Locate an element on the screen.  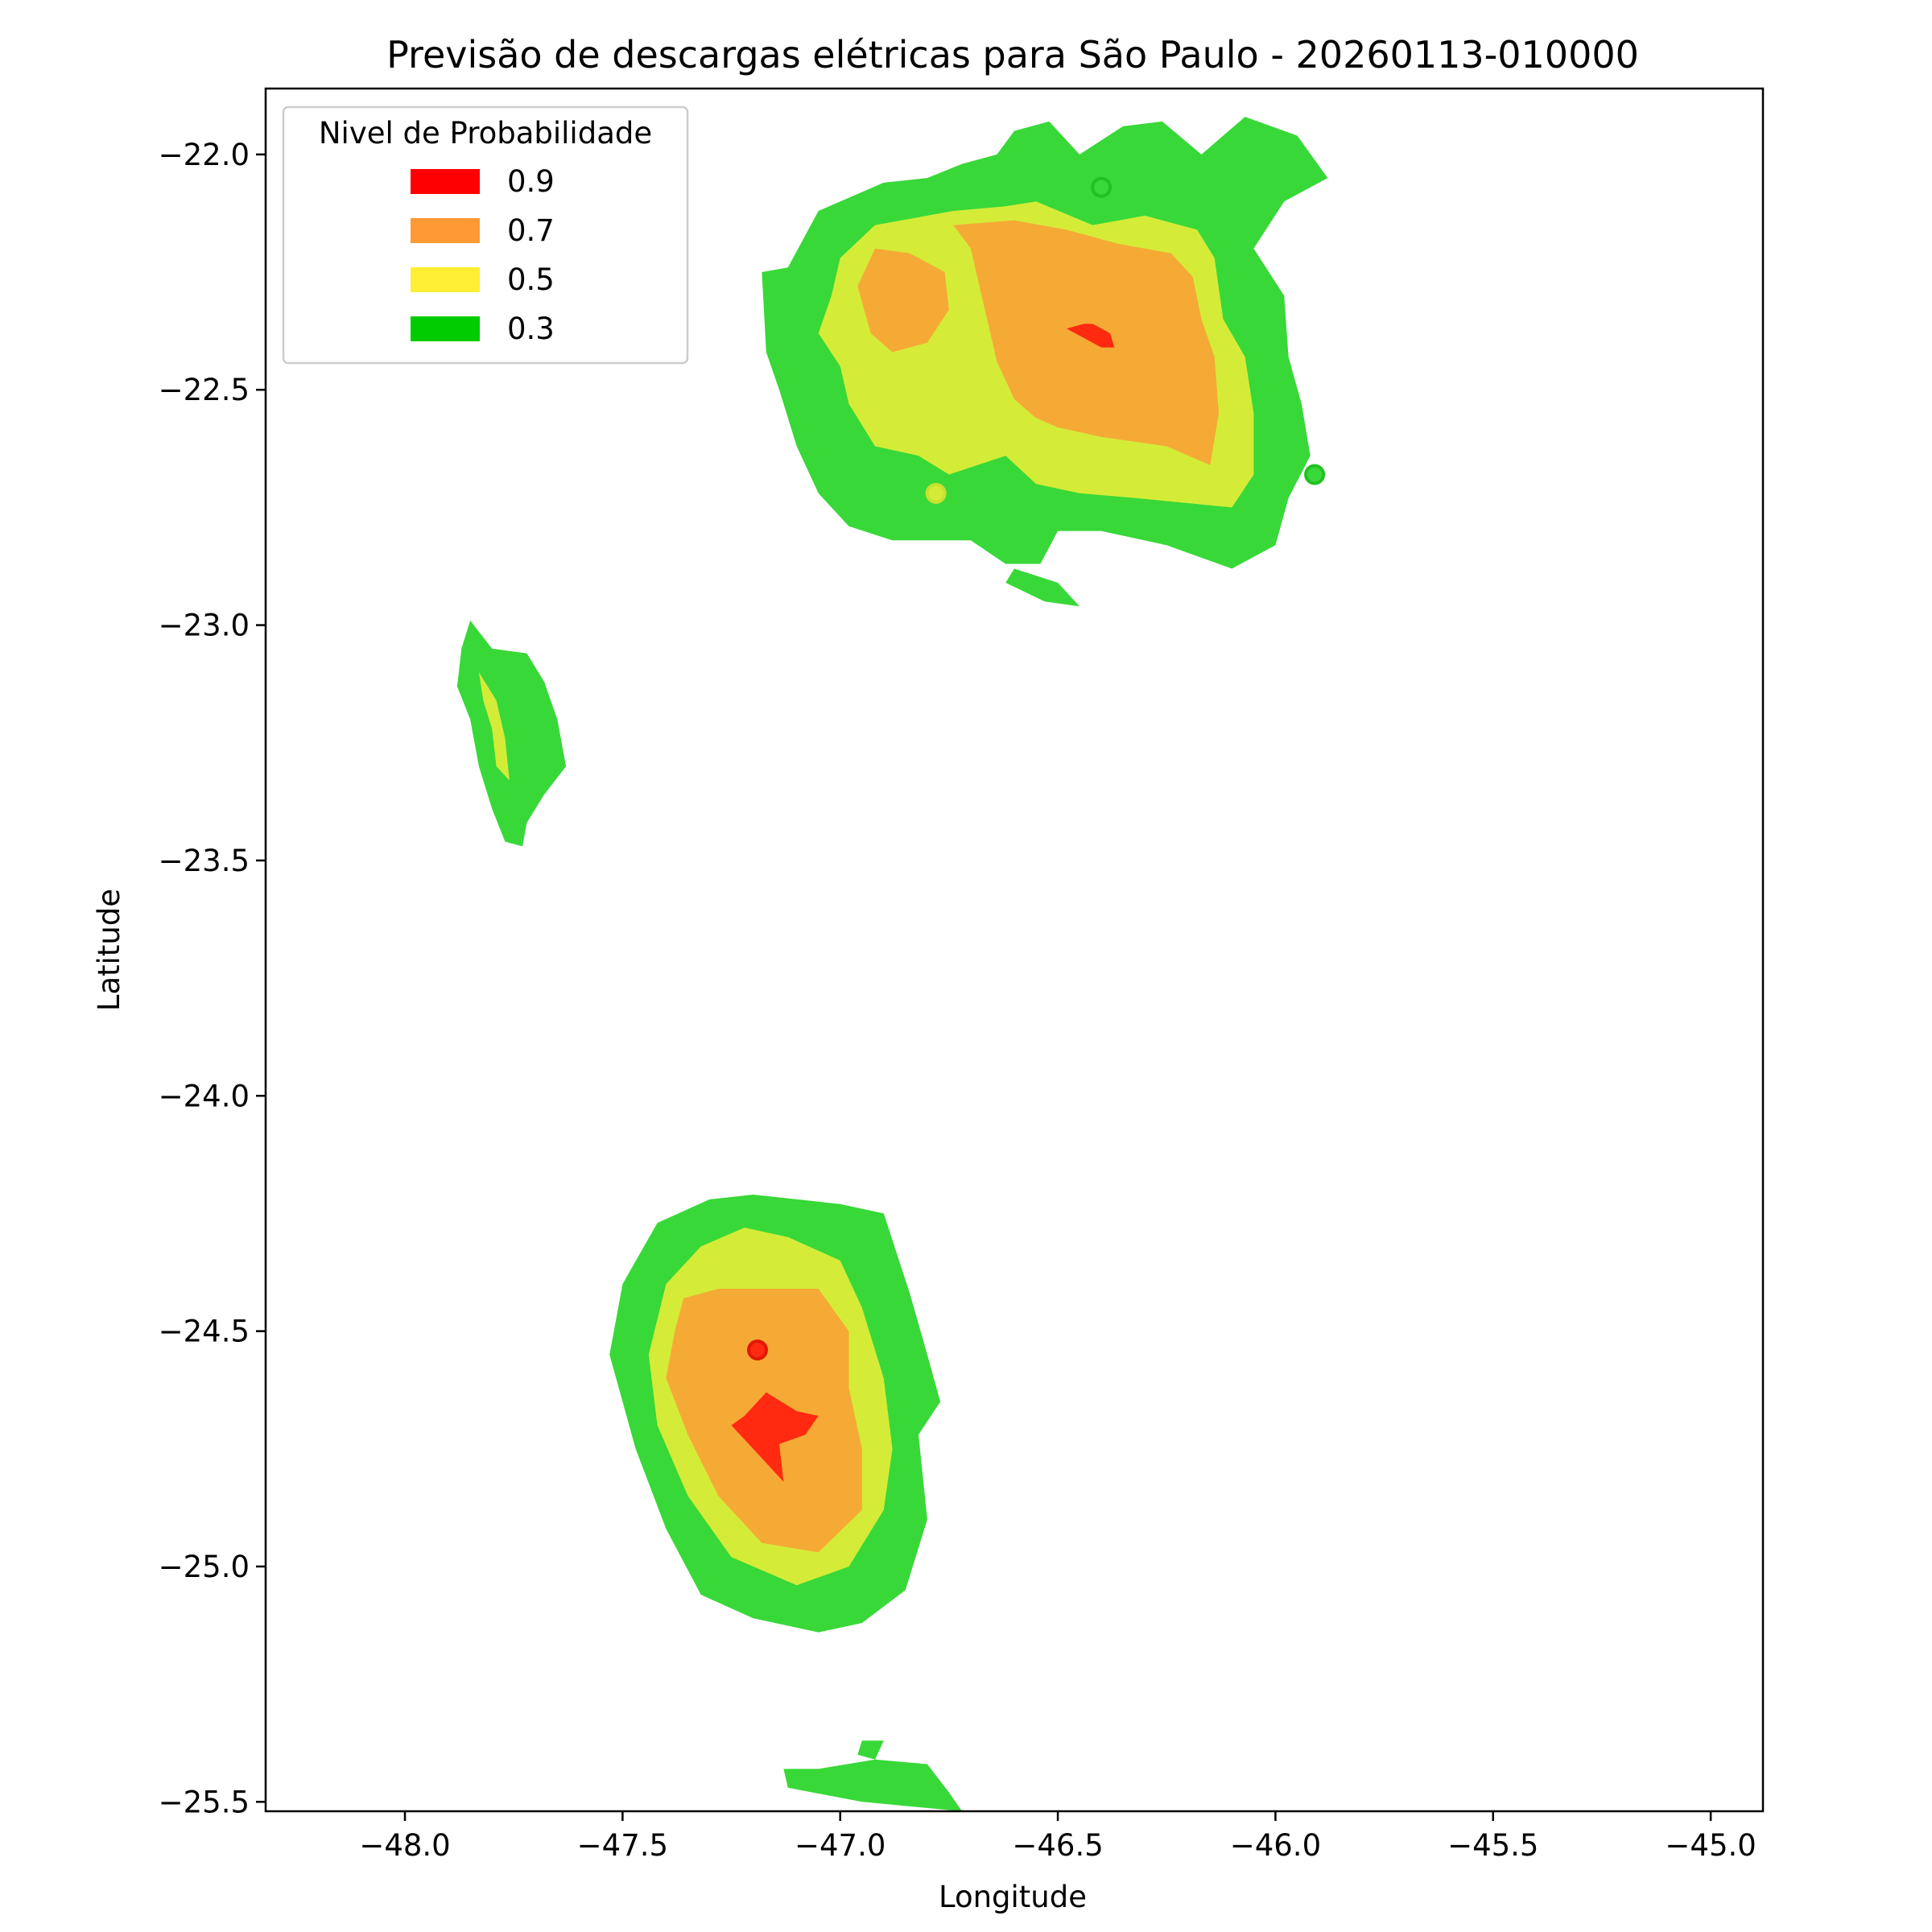
legend-label: 0.3 is located at coordinates (531, 329).